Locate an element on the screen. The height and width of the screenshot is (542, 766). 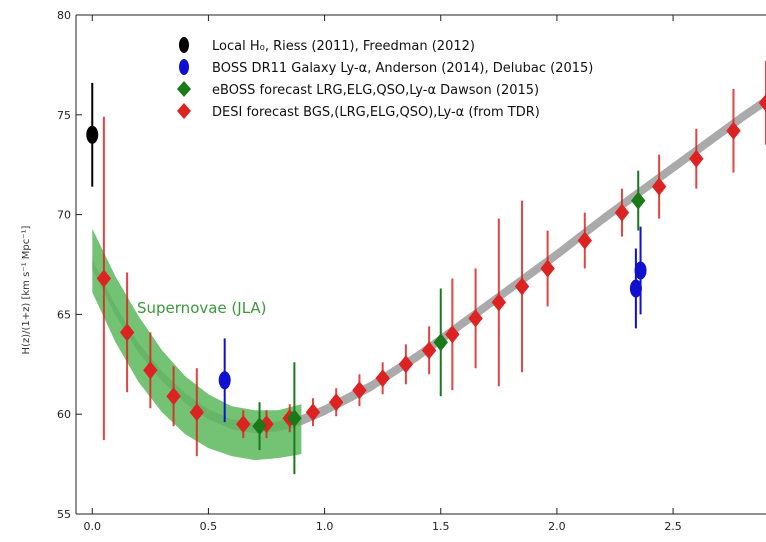
y-tick-label-1: 60 is located at coordinates (64, 414).